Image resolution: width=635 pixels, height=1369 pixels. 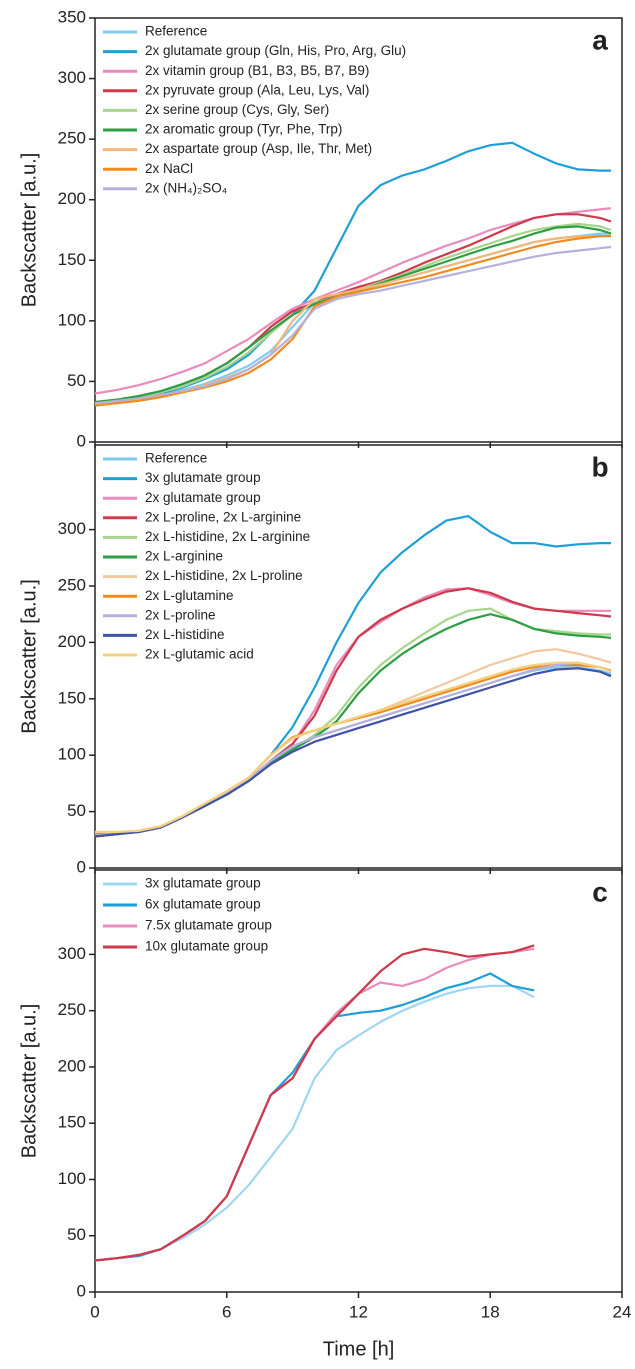 I want to click on legend-label: 2x L-histidine, 2x L-arginine, so click(x=227, y=536).